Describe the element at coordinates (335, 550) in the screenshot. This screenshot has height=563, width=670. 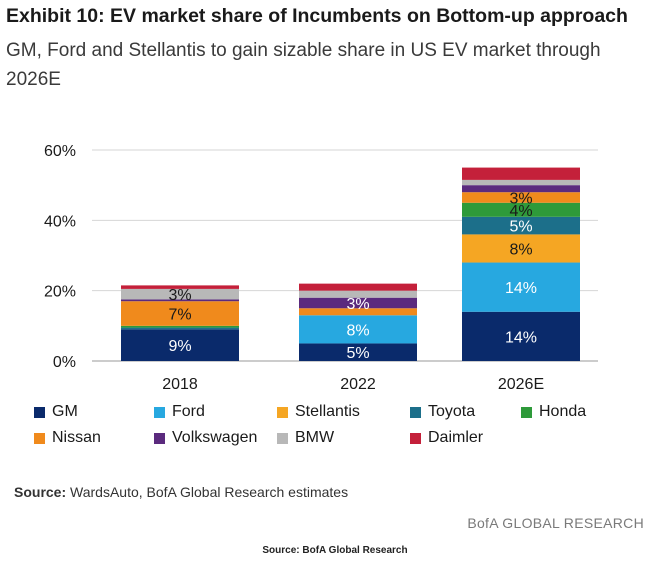
I see `footer-credit: Source: BofA Global Research` at that location.